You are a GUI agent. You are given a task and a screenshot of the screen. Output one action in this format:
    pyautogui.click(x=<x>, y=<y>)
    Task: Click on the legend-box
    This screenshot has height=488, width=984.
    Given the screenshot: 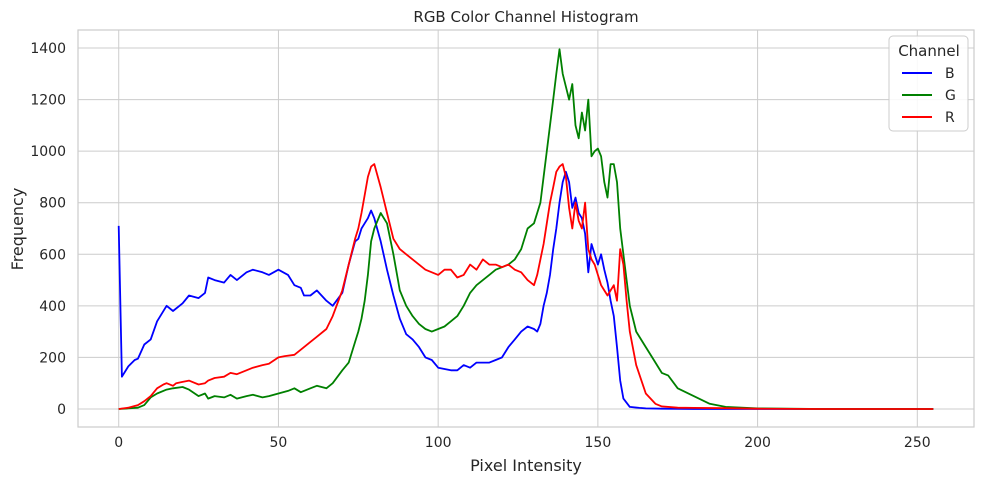 What is the action you would take?
    pyautogui.click(x=928, y=83)
    